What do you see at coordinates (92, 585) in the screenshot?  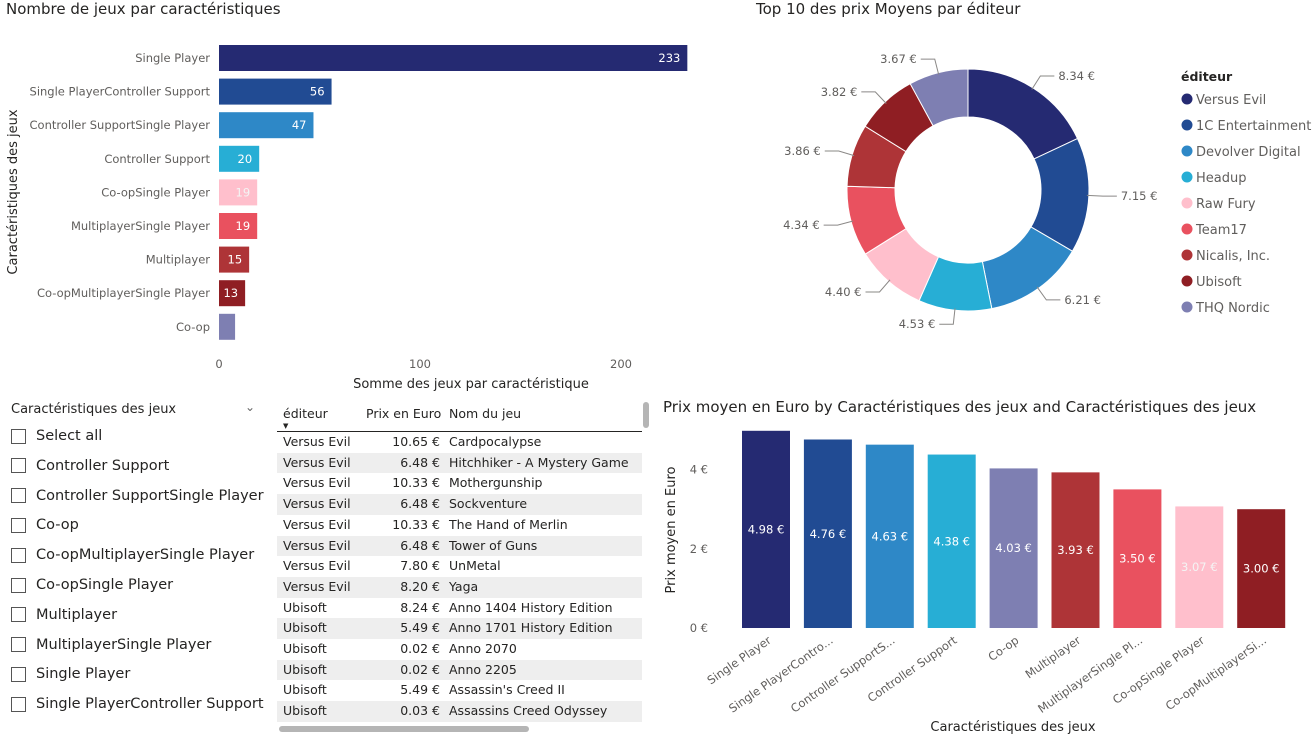 I see `slicer-item-co-opsingle-player-5: Co-opSingle Player` at bounding box center [92, 585].